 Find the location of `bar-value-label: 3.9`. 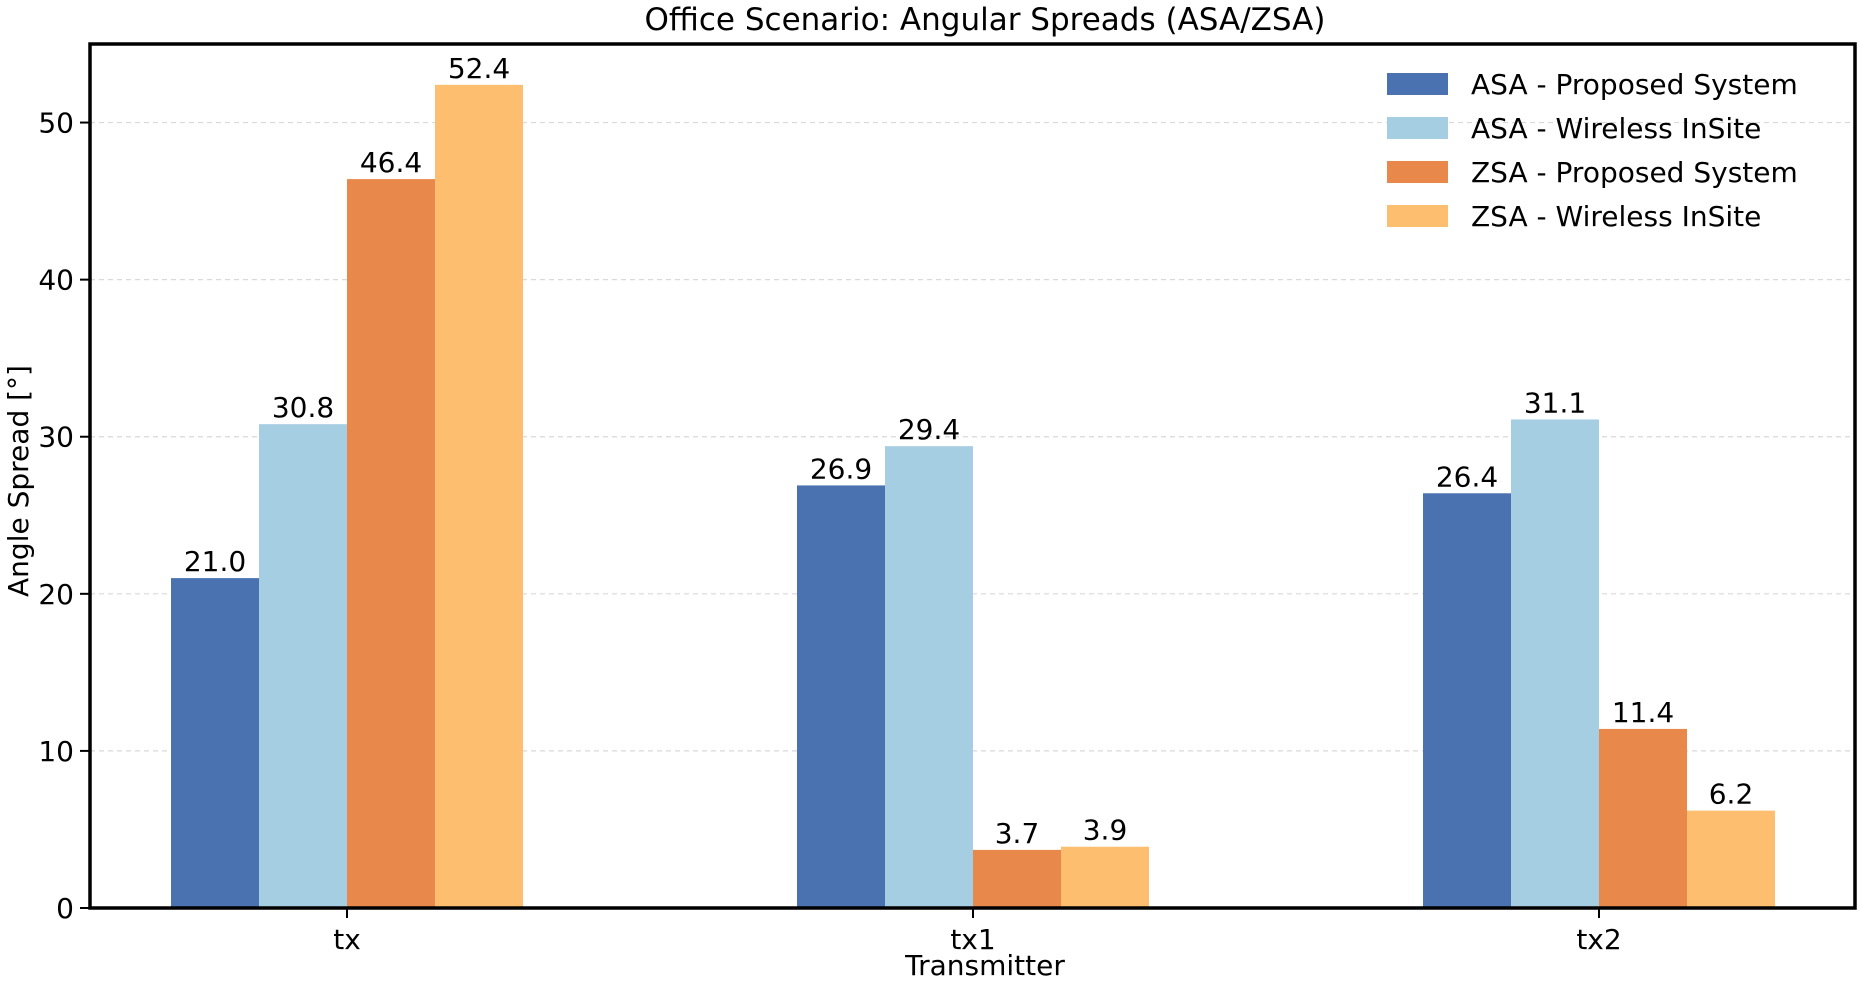

bar-value-label: 3.9 is located at coordinates (1105, 830).